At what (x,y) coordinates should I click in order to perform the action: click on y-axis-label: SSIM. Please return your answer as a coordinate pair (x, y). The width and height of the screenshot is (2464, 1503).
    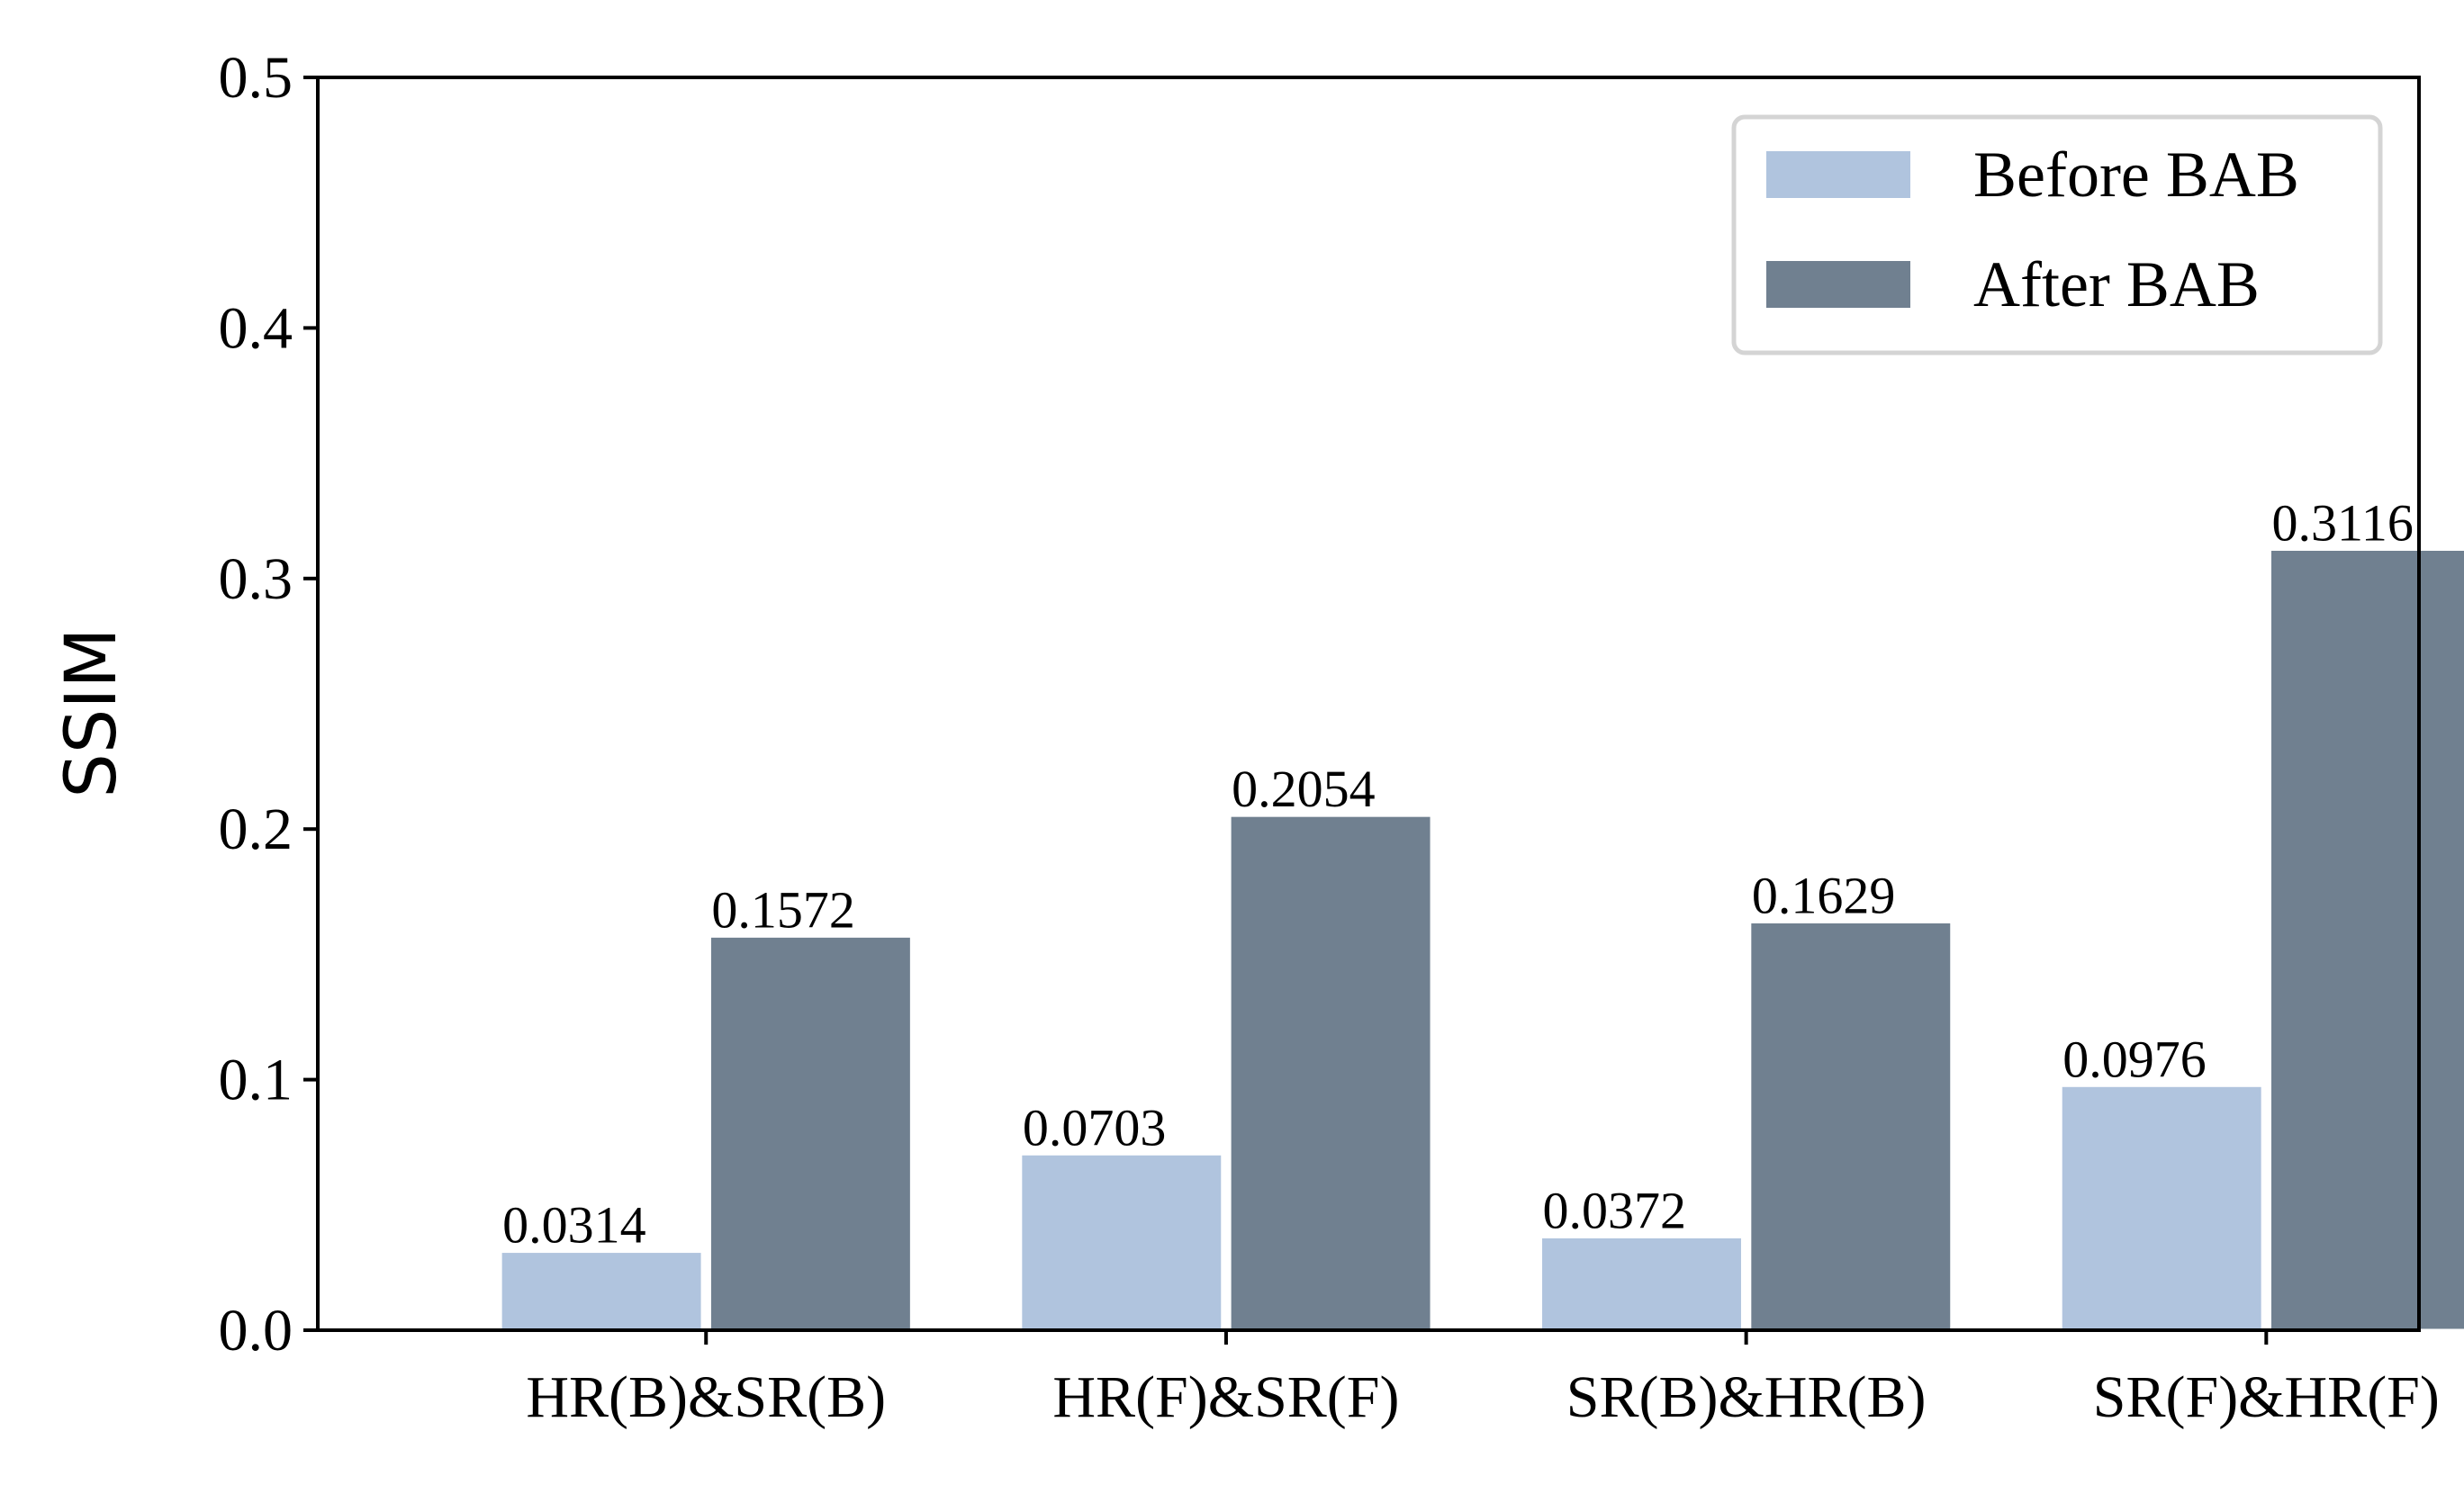
    Looking at the image, I should click on (91, 712).